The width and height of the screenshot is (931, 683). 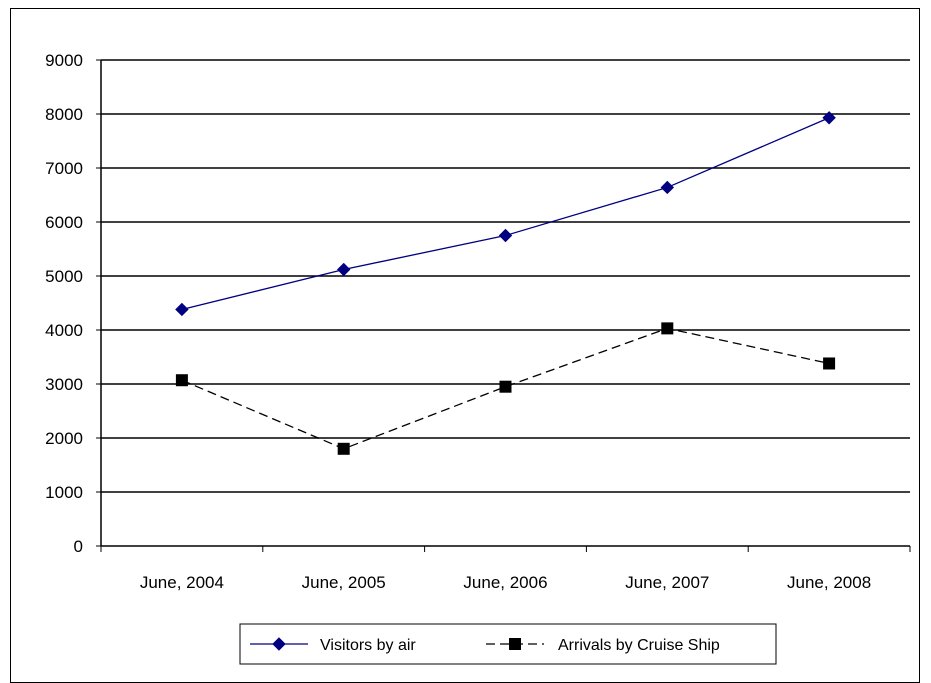 I want to click on x-tick-label: June, 2007, so click(x=667, y=582).